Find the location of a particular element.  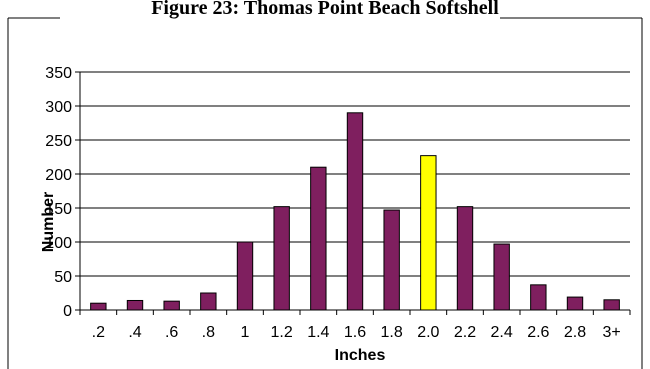

x-tick-label: 2.2 is located at coordinates (465, 332).